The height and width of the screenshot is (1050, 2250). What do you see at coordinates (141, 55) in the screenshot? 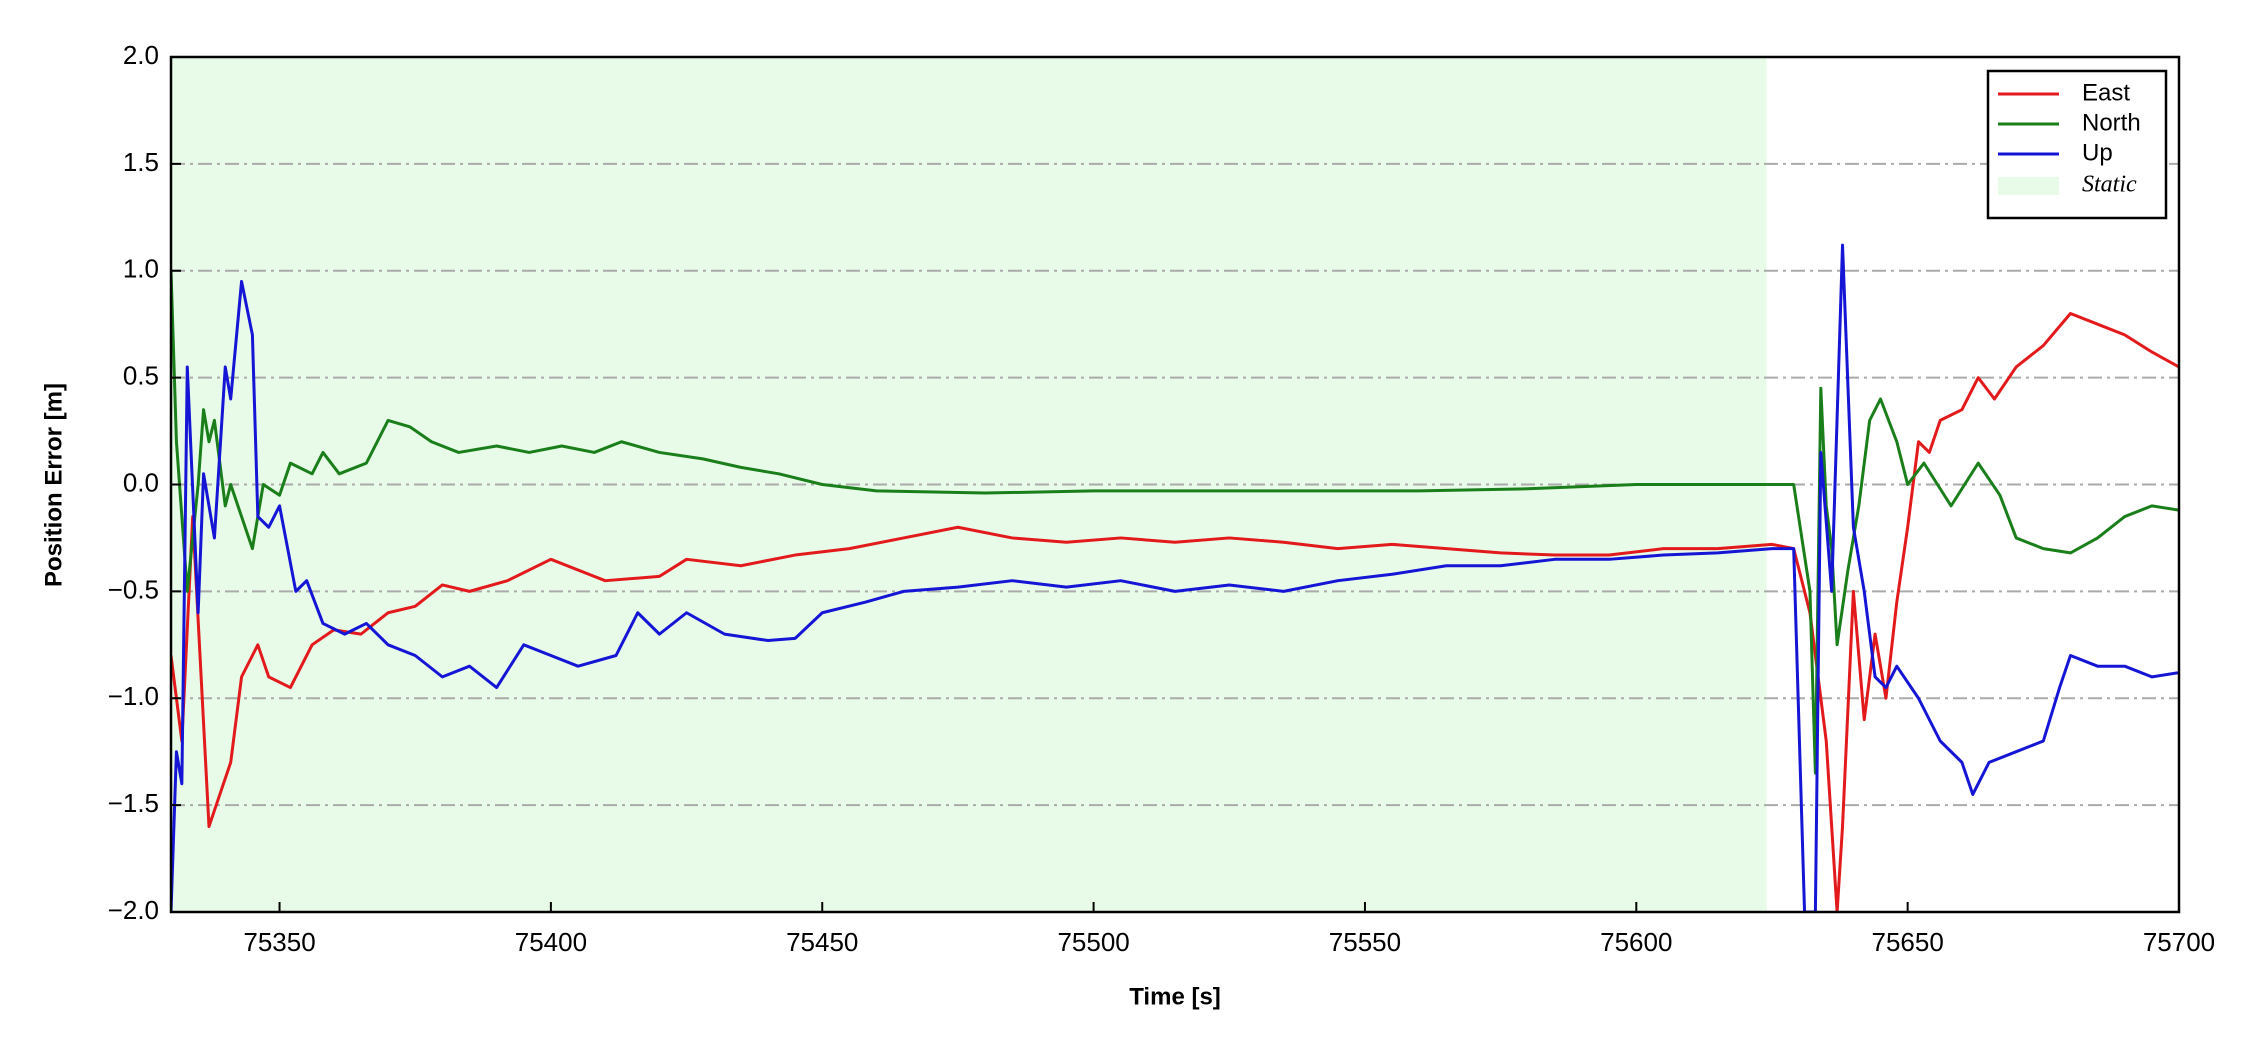
I see `y-tick-label: 2.0` at bounding box center [141, 55].